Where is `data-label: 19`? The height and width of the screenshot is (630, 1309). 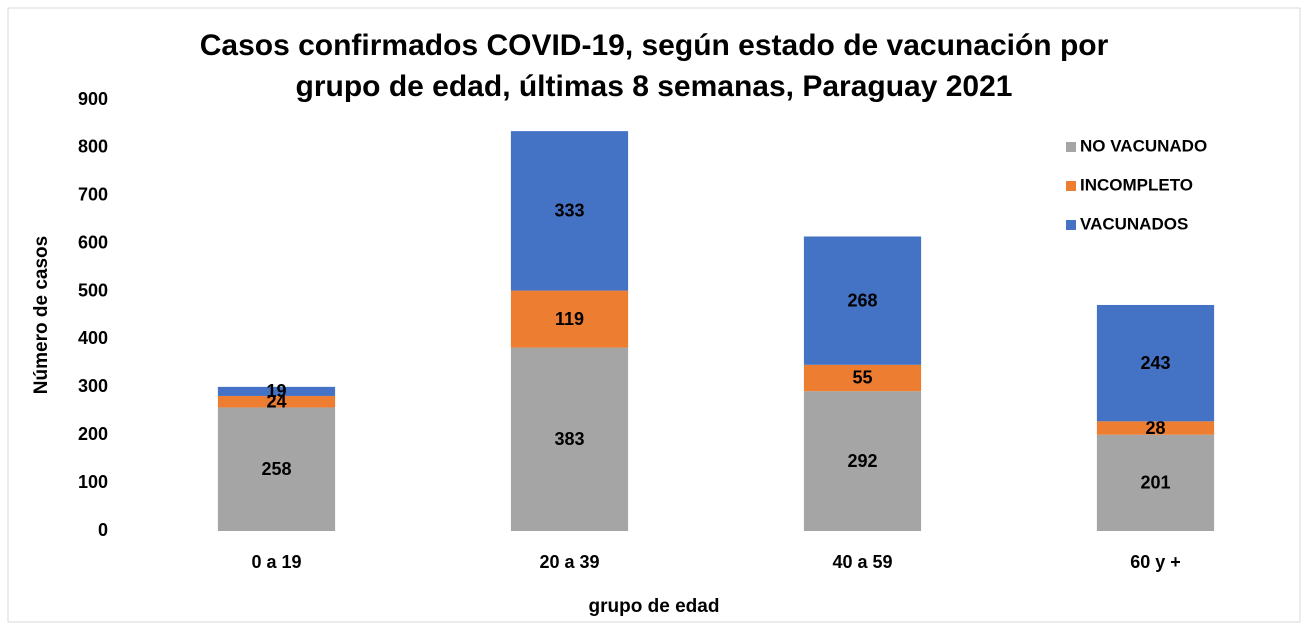
data-label: 19 is located at coordinates (276, 391).